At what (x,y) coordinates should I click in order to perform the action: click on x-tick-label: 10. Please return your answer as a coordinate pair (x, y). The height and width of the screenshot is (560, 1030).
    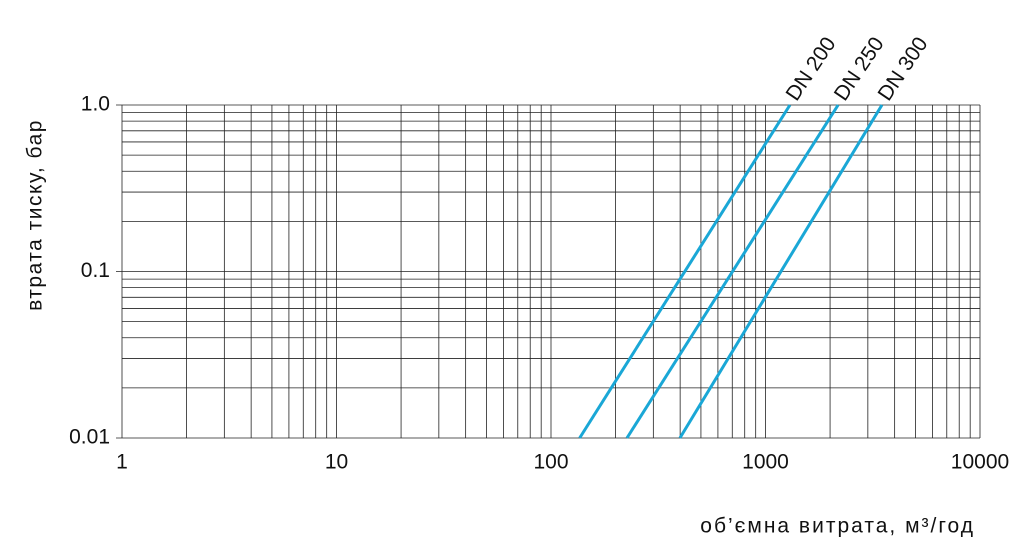
    Looking at the image, I should click on (336, 462).